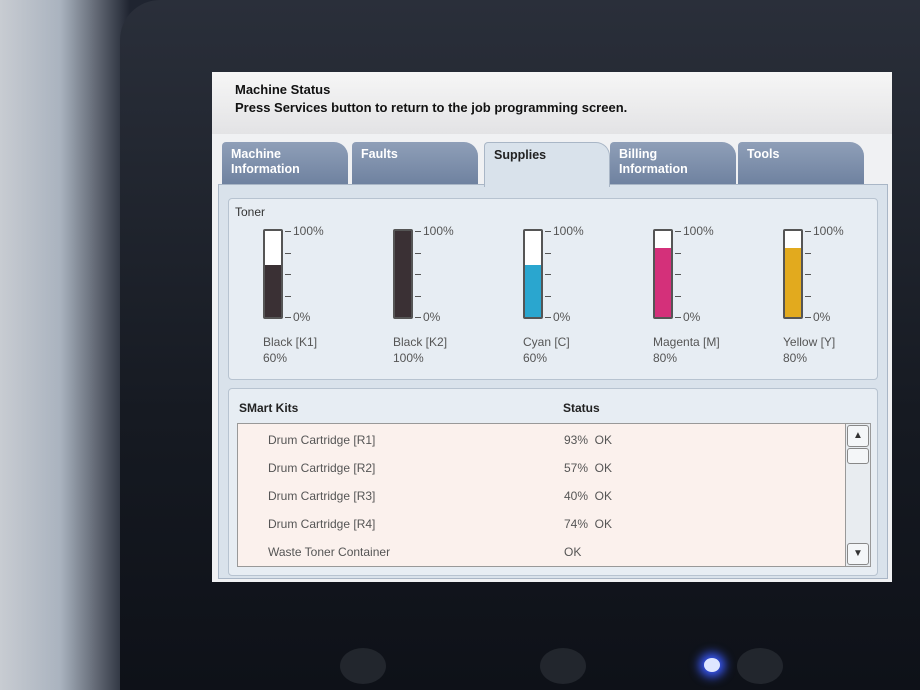  I want to click on section-title: Toner, so click(250, 212).